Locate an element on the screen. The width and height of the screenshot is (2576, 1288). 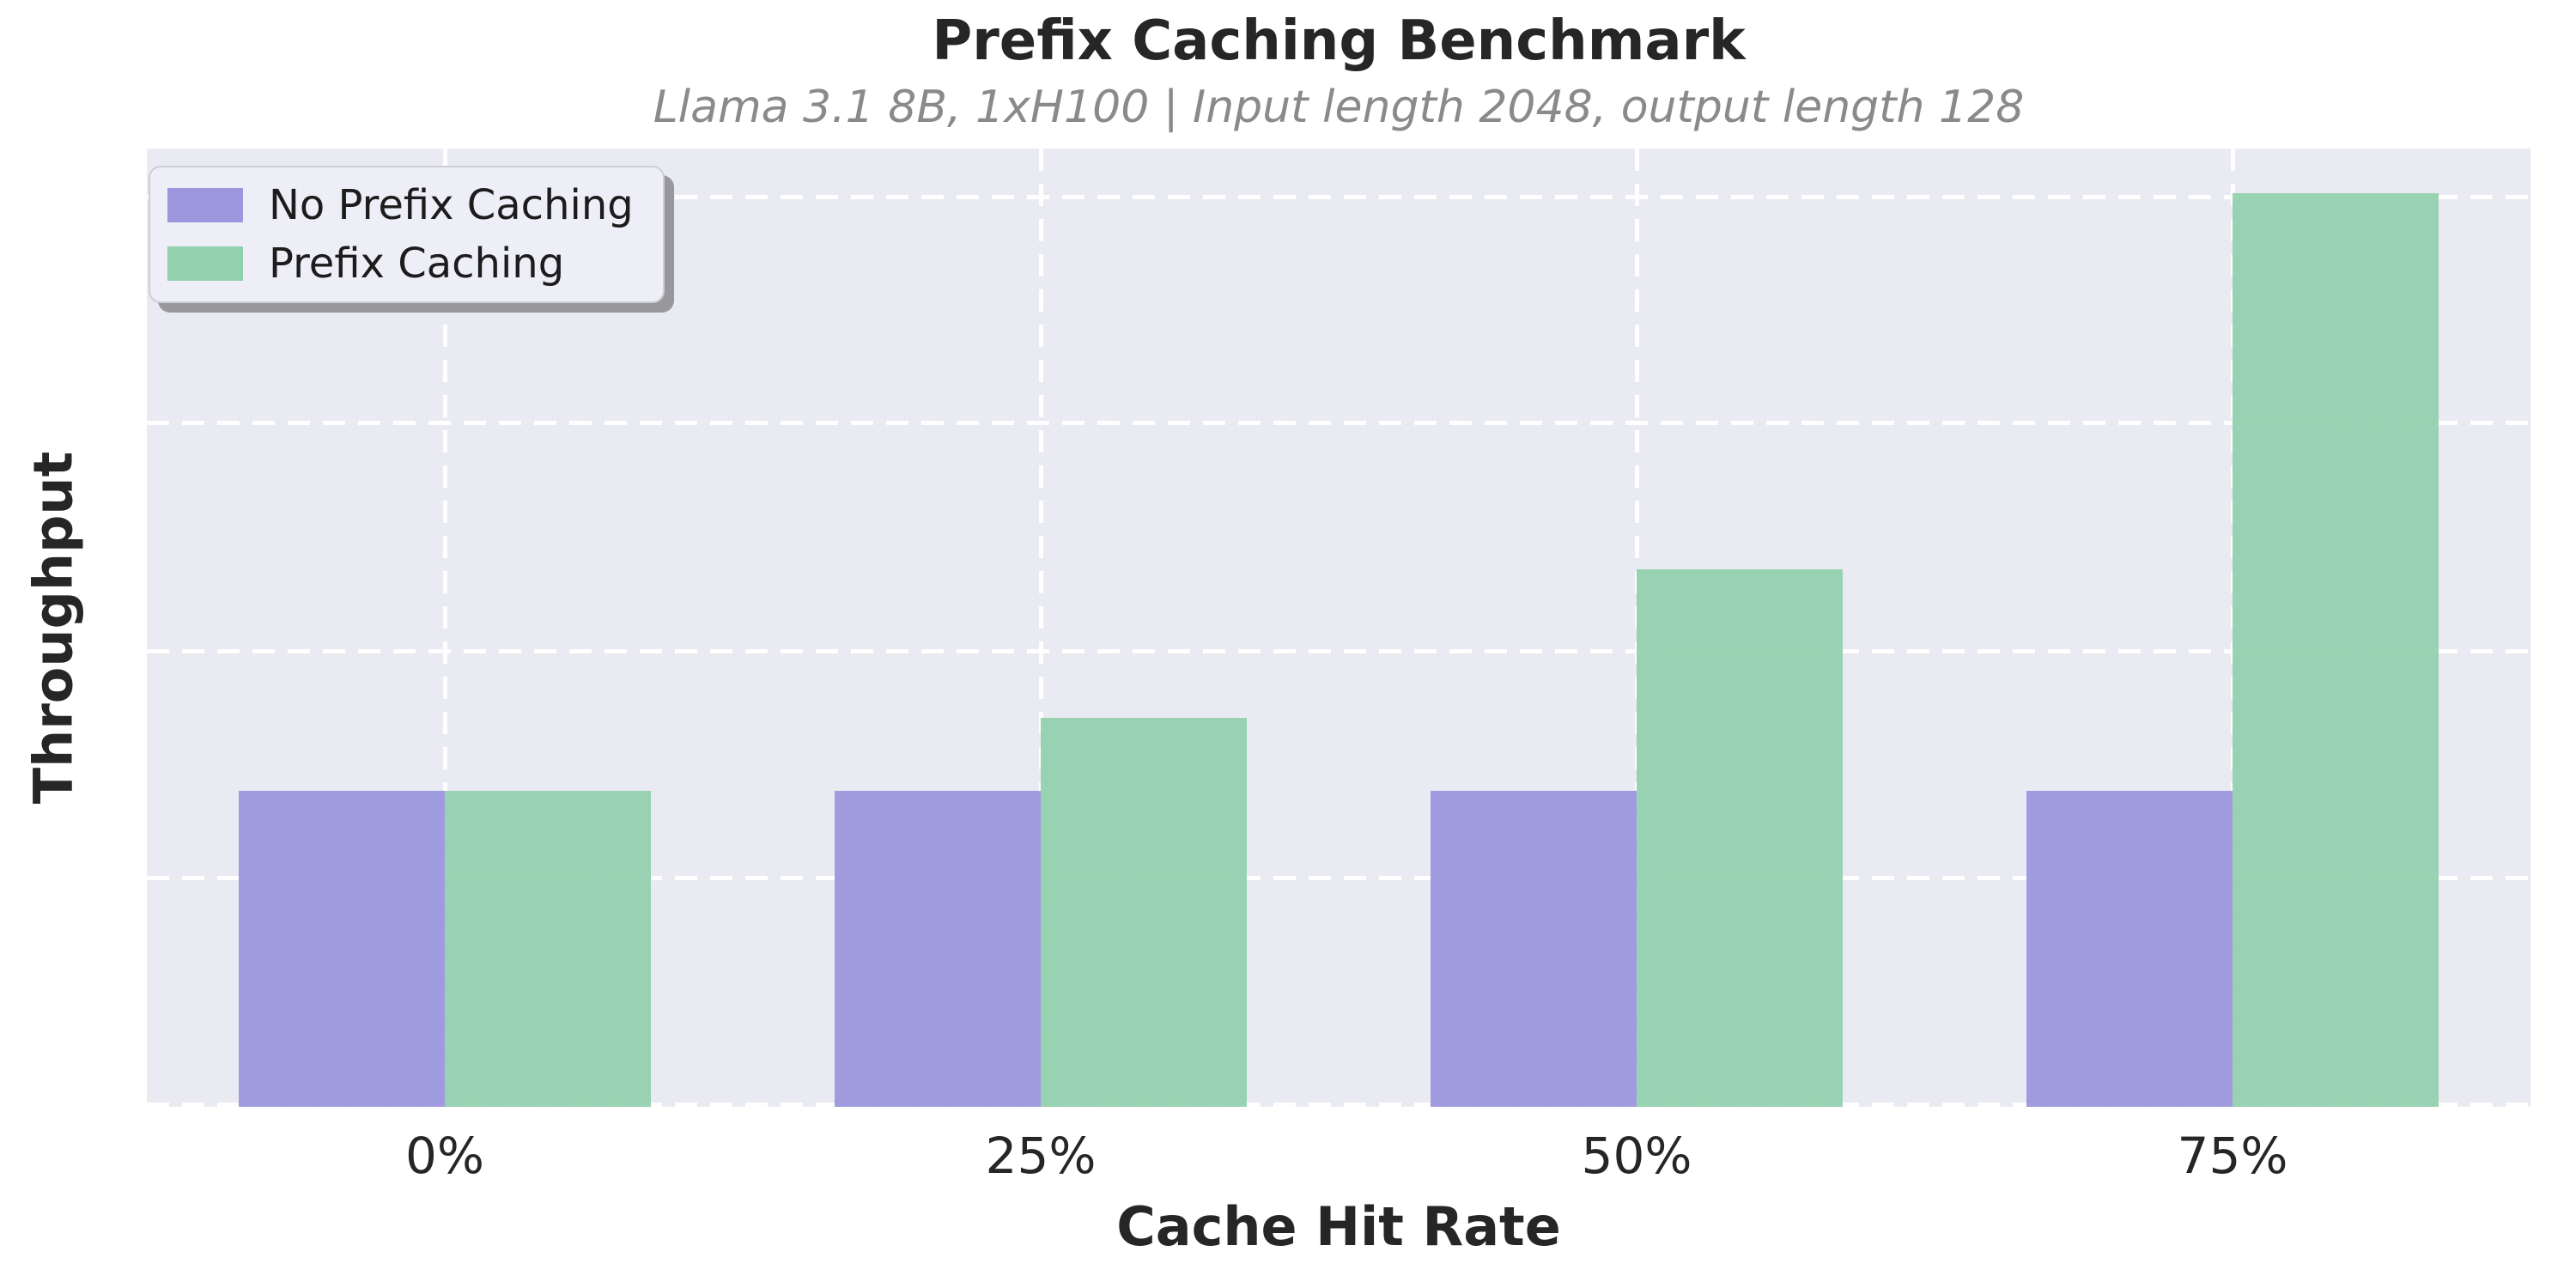
y-axis-label: Throughput is located at coordinates (53, 628).